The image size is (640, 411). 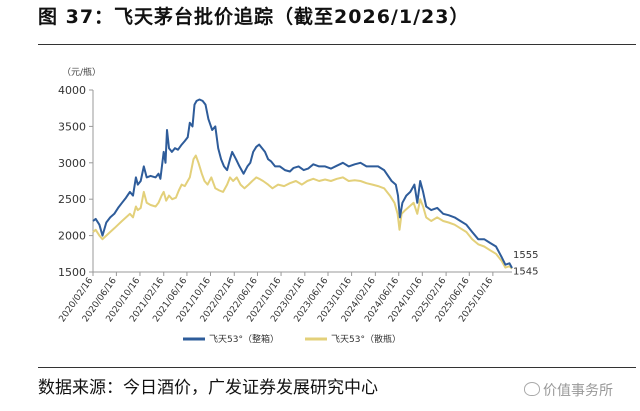 What do you see at coordinates (525, 264) in the screenshot?
I see `end-labels: 1555 1545` at bounding box center [525, 264].